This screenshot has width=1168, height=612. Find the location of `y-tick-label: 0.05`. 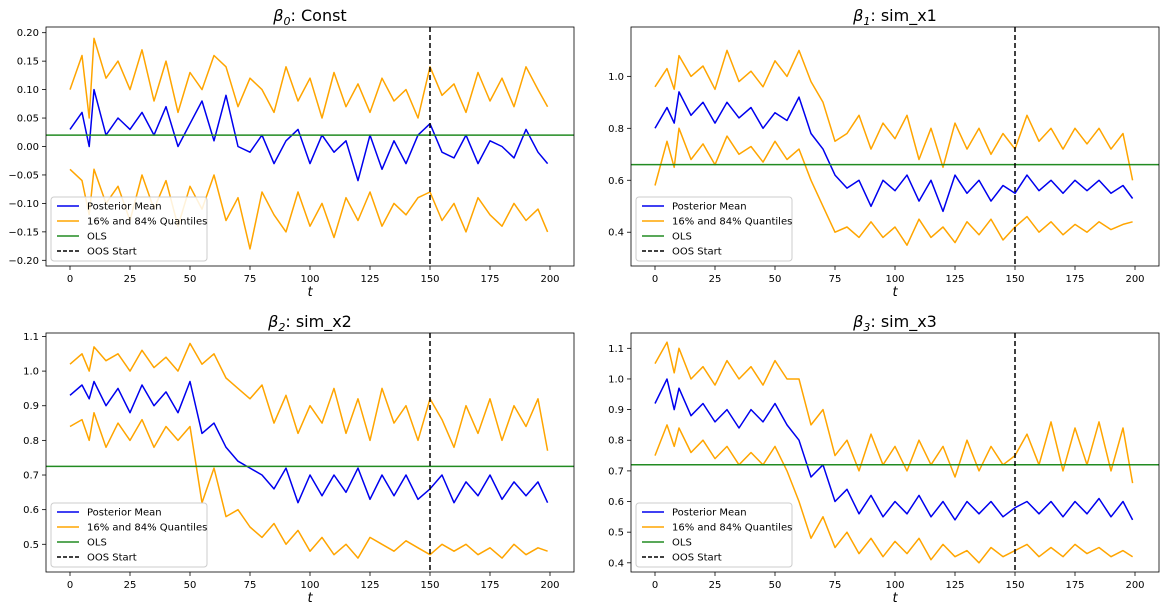

y-tick-label: 0.05 is located at coordinates (28, 119).